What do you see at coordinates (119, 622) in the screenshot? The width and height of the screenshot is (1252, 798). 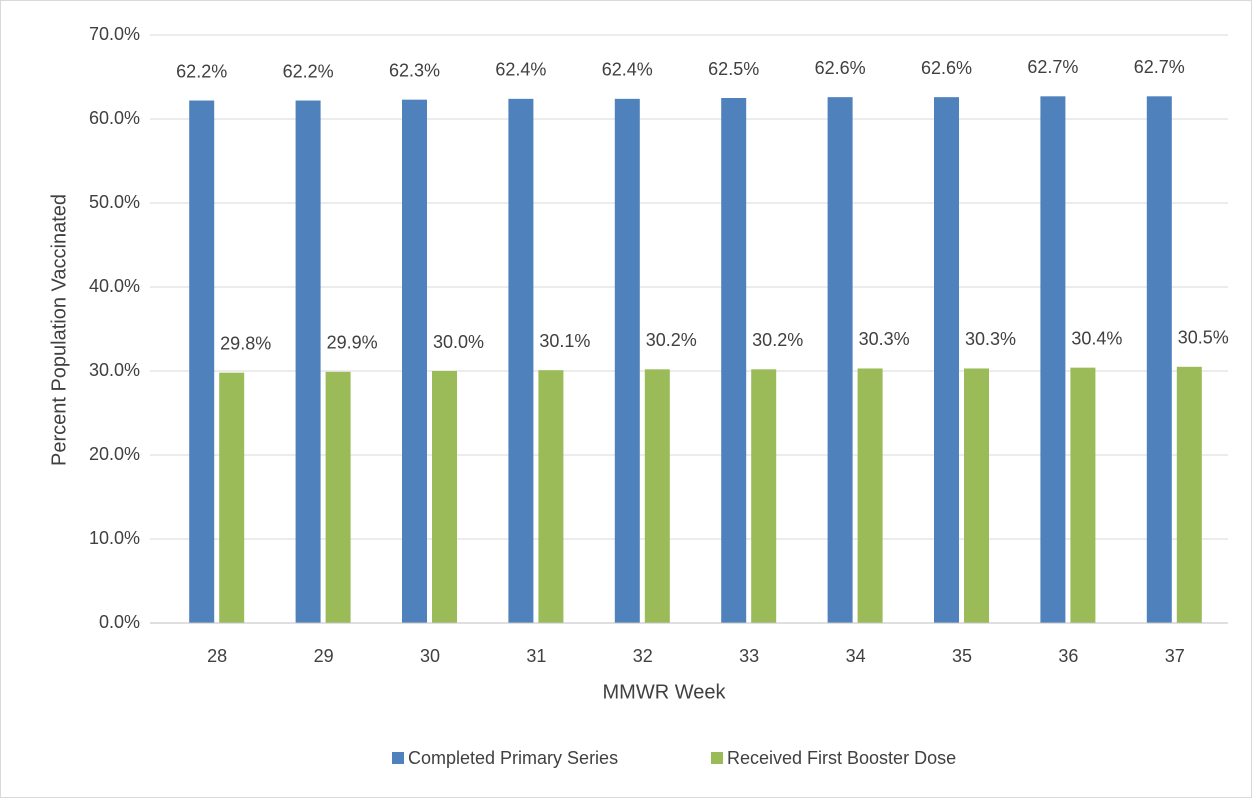 I see `y-tick-label: 0.0%` at bounding box center [119, 622].